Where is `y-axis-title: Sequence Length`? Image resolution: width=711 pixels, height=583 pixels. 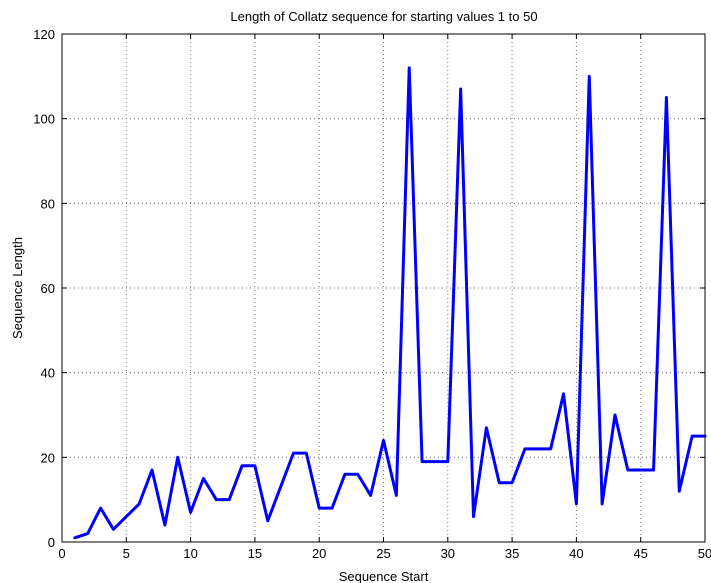
y-axis-title: Sequence Length is located at coordinates (17, 288).